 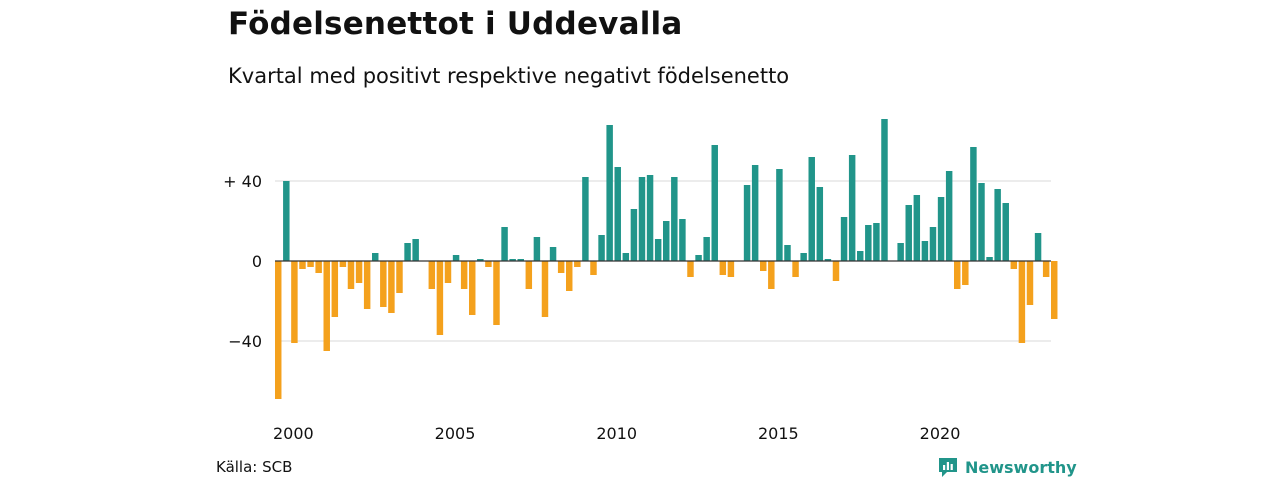 What do you see at coordinates (293, 433) in the screenshot?
I see `x-tick-label: 2000` at bounding box center [293, 433].